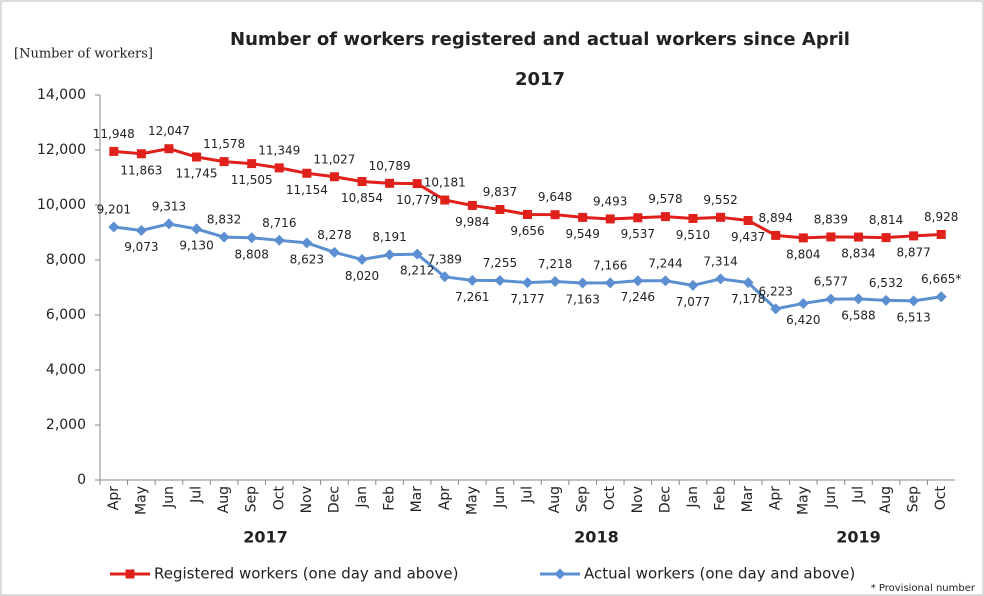  Describe the element at coordinates (748, 237) in the screenshot. I see `data-label: 9,437` at that location.